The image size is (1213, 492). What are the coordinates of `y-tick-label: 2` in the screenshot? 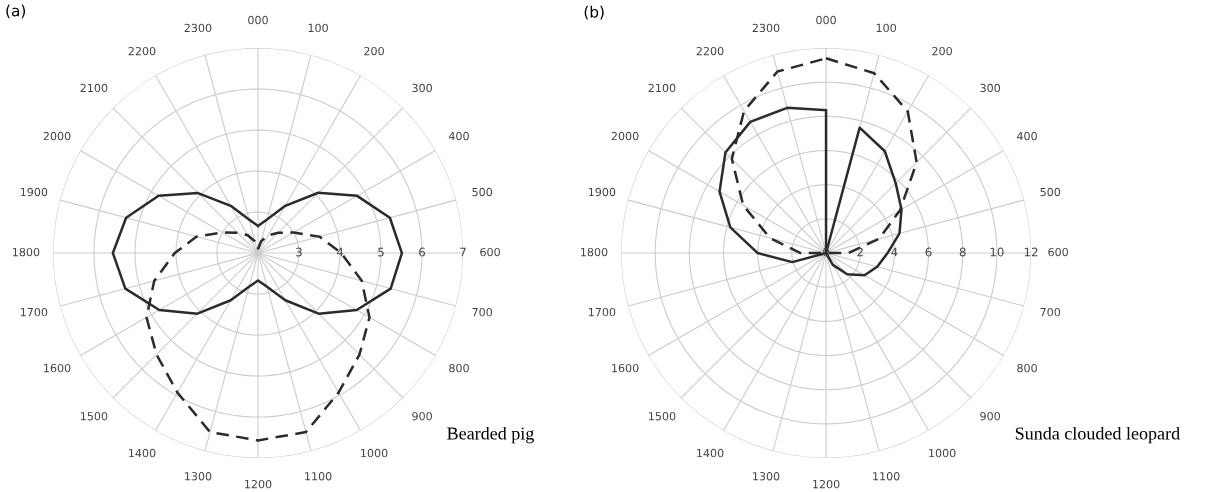 It's located at (860, 252).